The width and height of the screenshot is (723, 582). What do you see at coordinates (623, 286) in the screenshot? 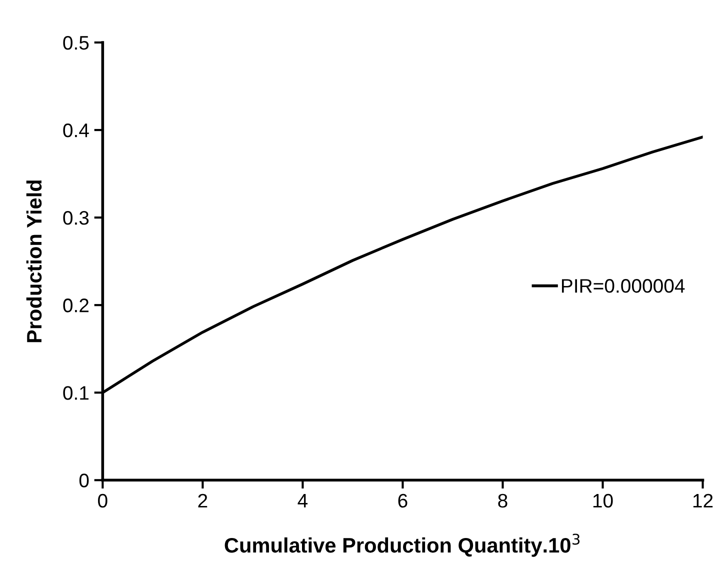
I see `legend-label: PIR=0.000004` at bounding box center [623, 286].